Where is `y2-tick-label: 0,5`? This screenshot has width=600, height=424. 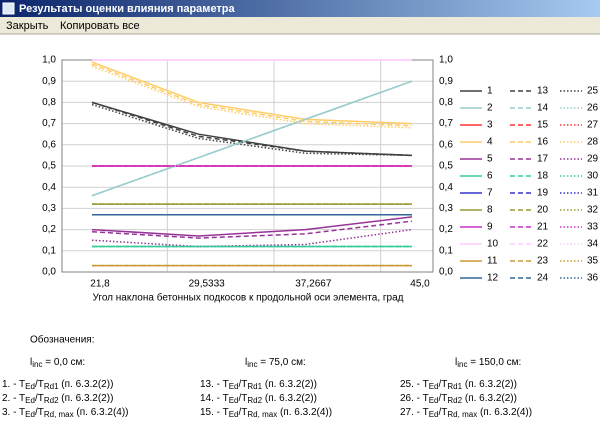 y2-tick-label: 0,5 is located at coordinates (446, 166).